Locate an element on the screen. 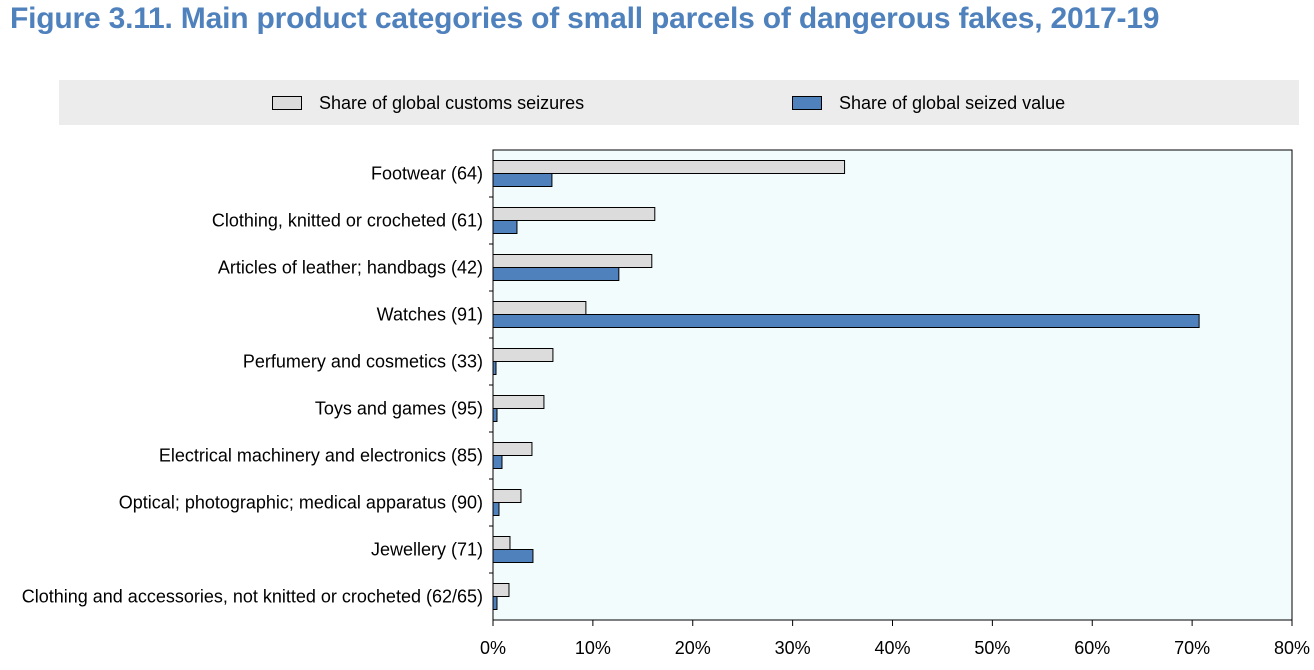  x-tick-label: 0% is located at coordinates (493, 648).